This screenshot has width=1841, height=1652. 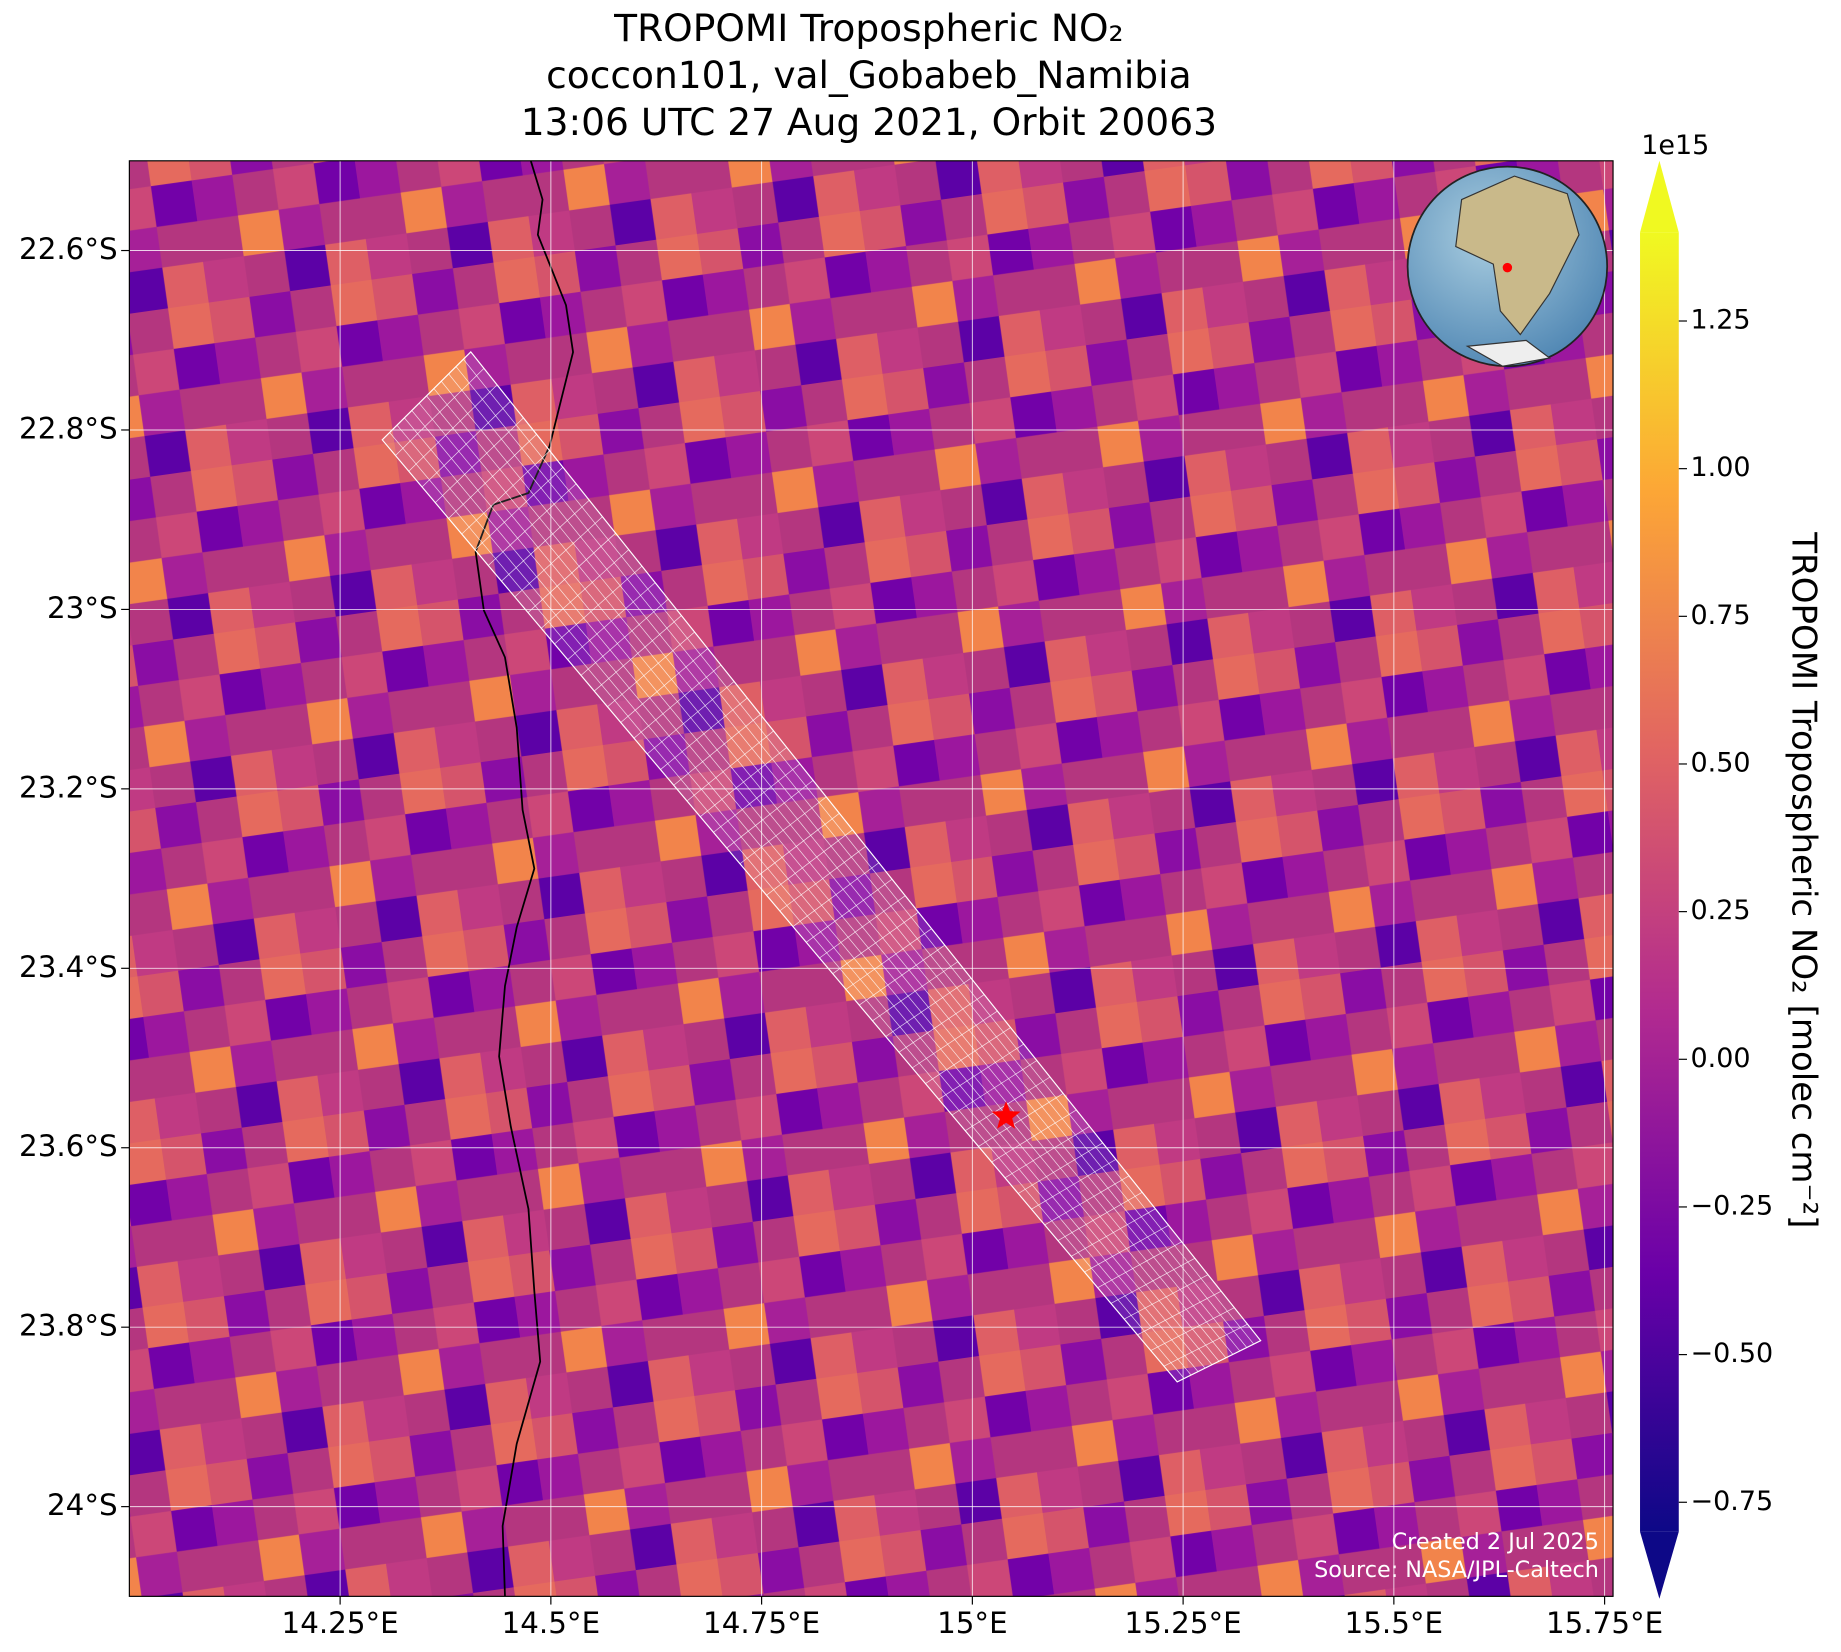 I want to click on x-tick-label: 14.25°E, so click(x=340, y=1623).